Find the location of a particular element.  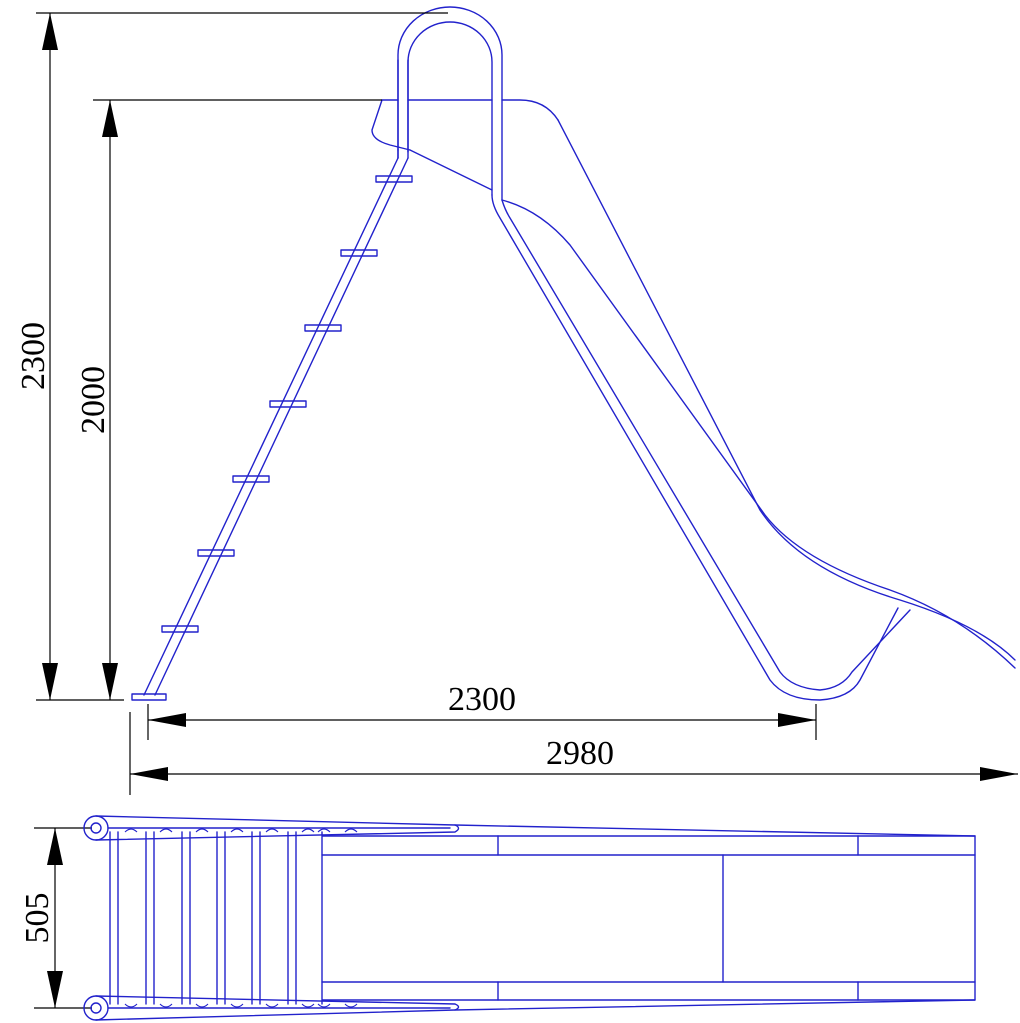

handle-loop-inner is located at coordinates (450, 108).